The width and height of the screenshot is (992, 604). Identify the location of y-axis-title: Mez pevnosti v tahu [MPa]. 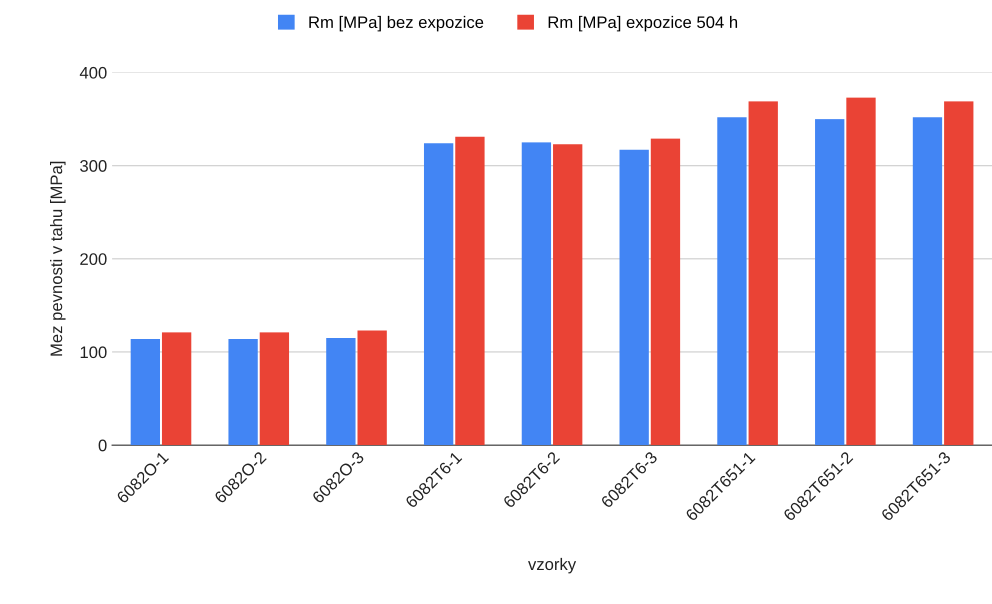
(58, 259).